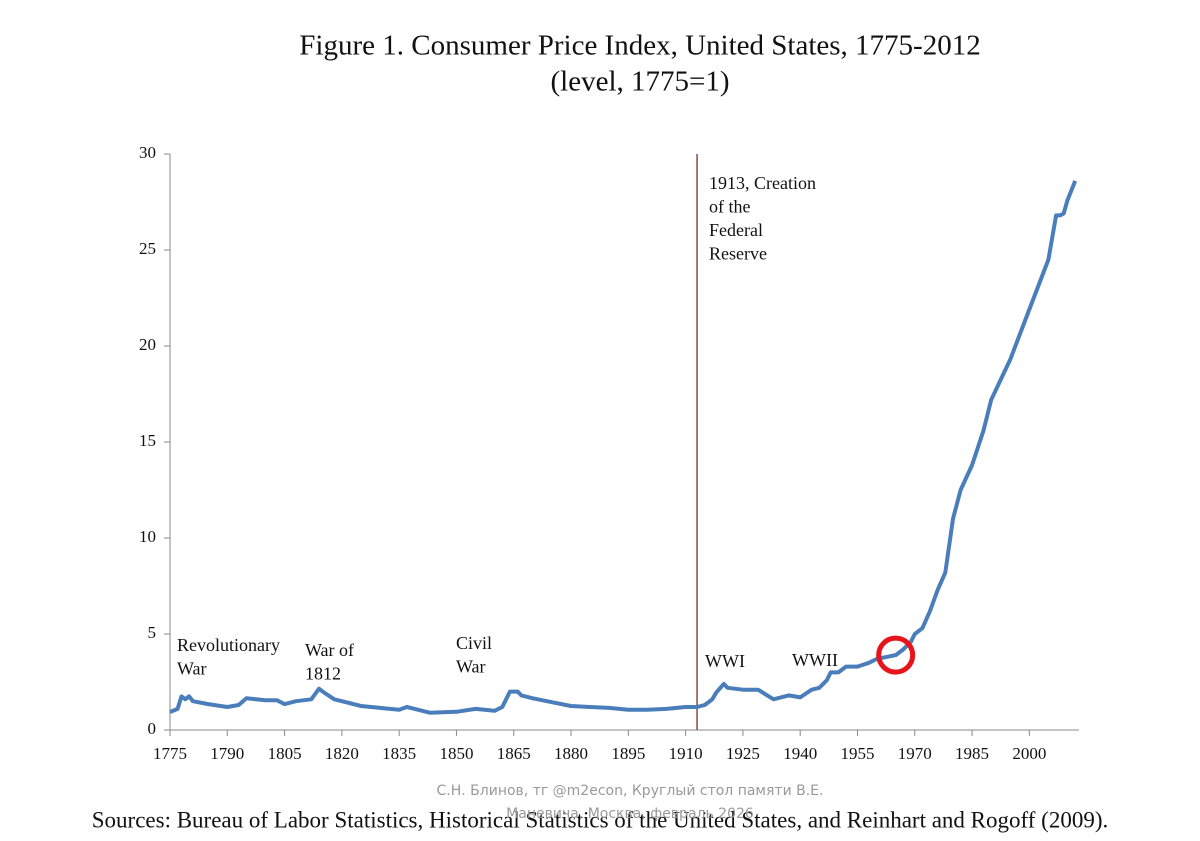  Describe the element at coordinates (736, 230) in the screenshot. I see `annotation: Federal` at that location.